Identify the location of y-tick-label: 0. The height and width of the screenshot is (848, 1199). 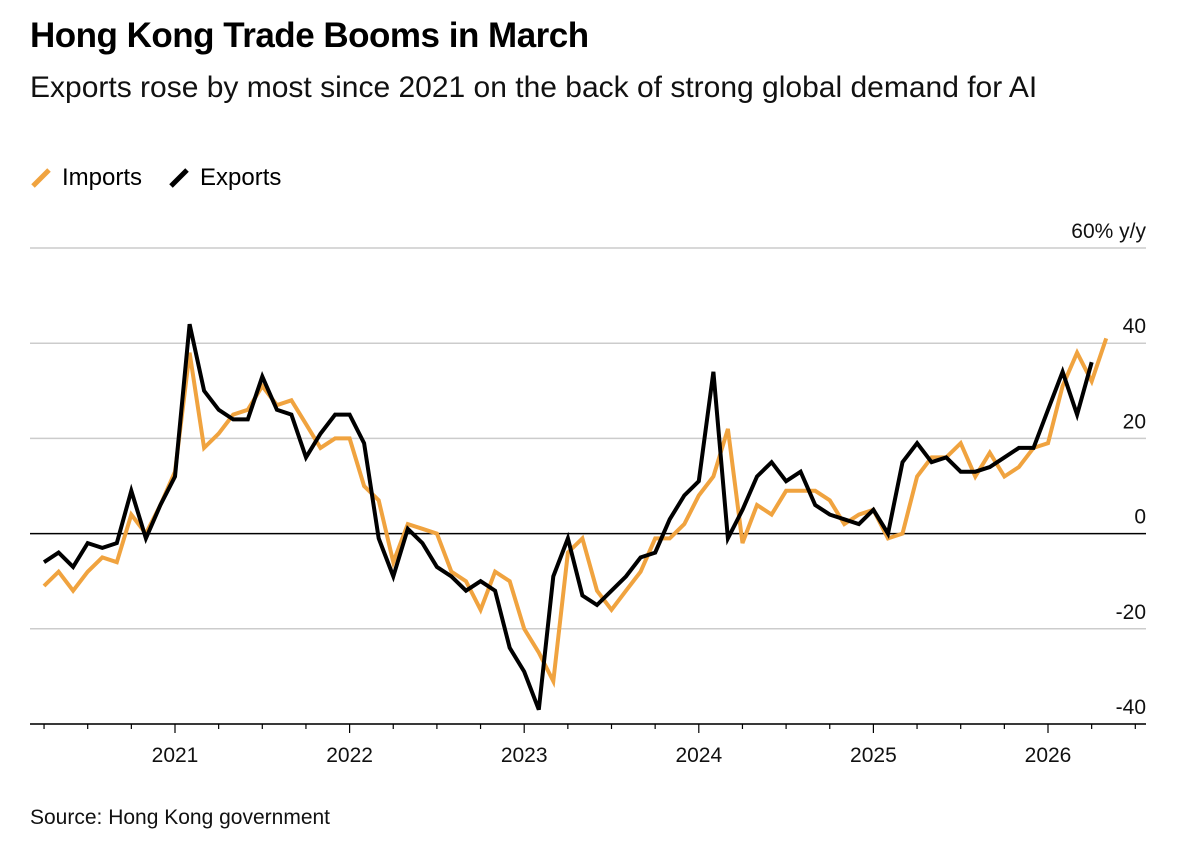
(1140, 517).